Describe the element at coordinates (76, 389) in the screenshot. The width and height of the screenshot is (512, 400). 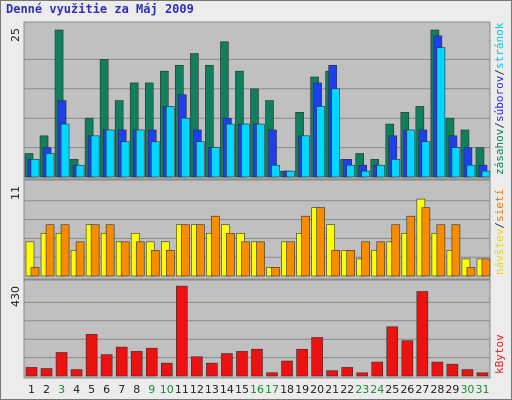
I see `x-tick-label: 4` at that location.